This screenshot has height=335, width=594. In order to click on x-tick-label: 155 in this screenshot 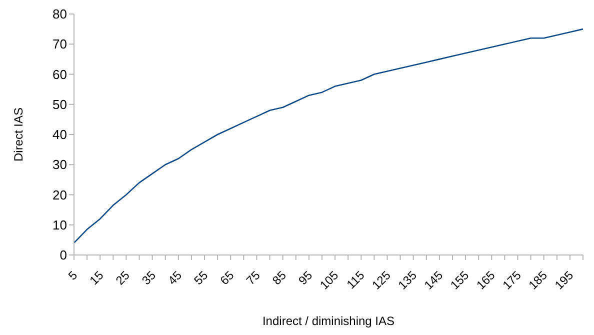, I will do `click(460, 280)`.